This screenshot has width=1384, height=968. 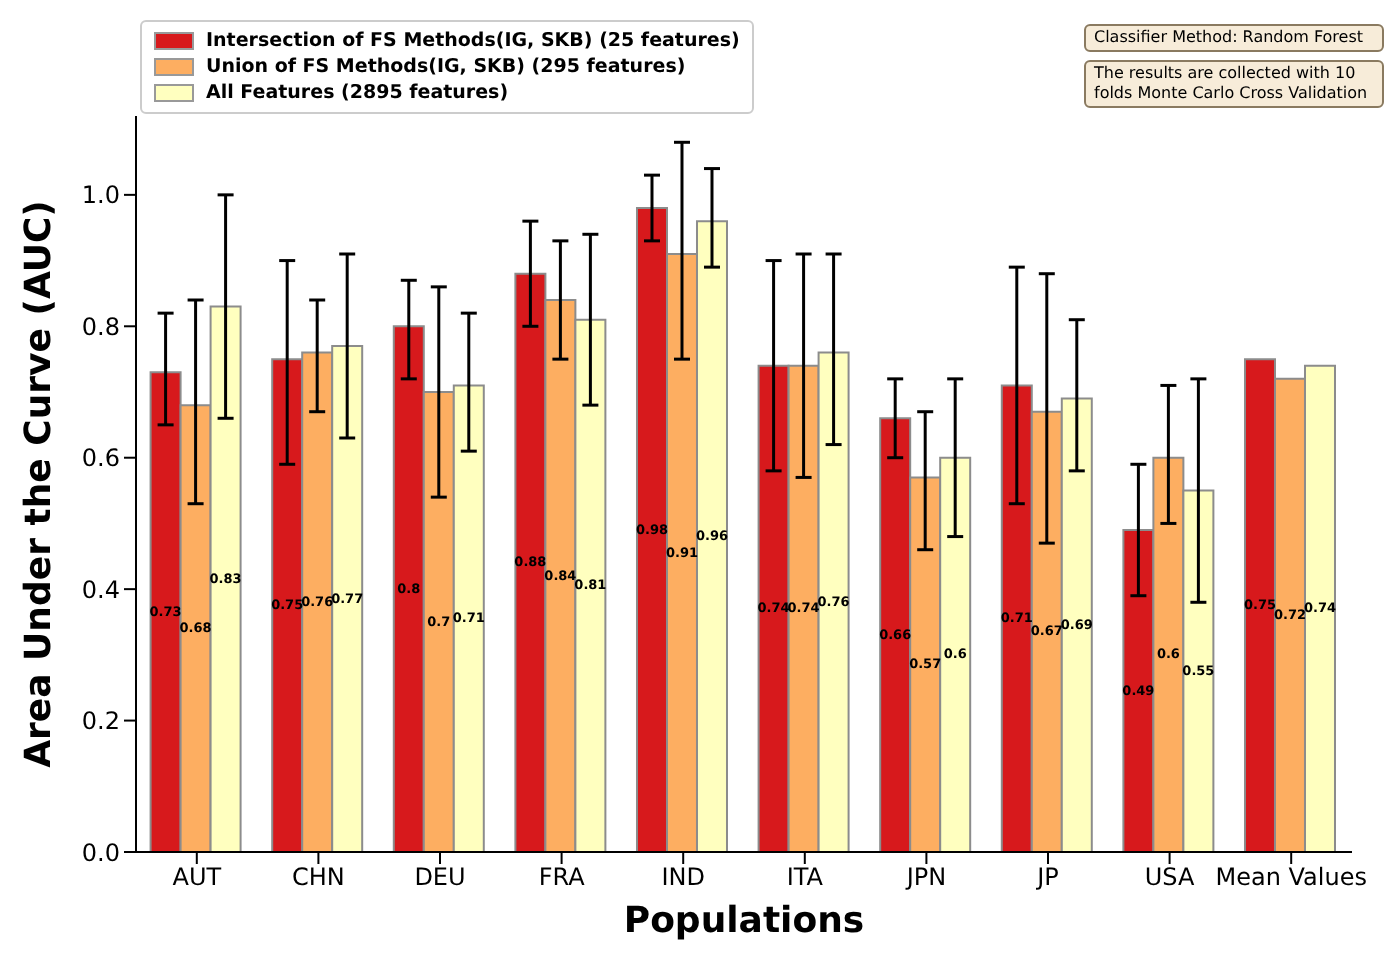 I want to click on legend-label: Union of FS Methods(IG, SKB) (295 features), so click(x=446, y=67).